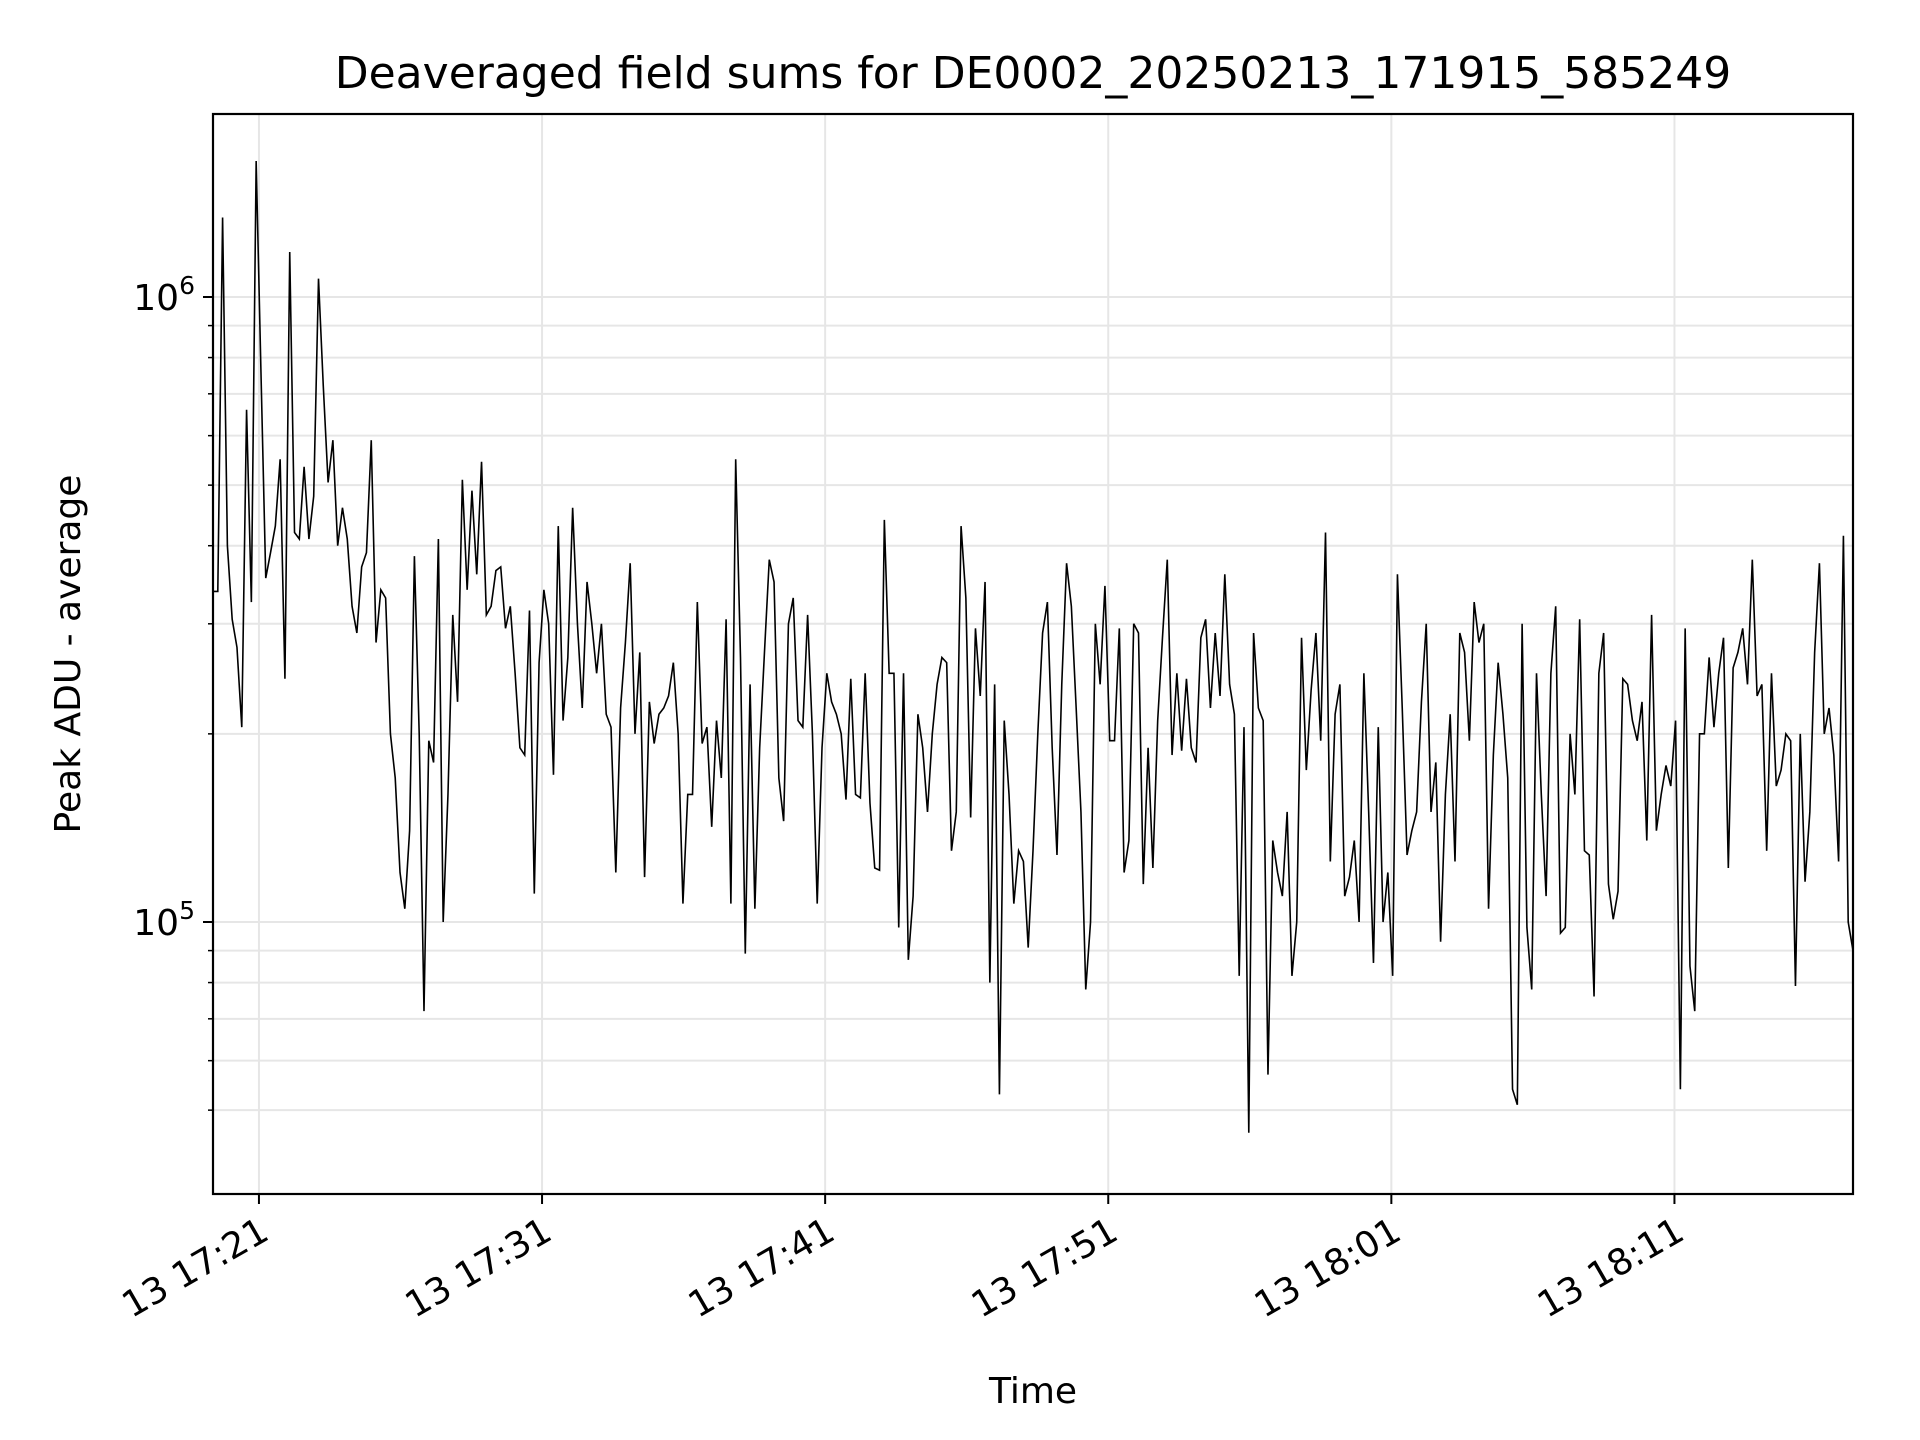  Describe the element at coordinates (1032, 1391) in the screenshot. I see `x-axis-label: Time` at that location.